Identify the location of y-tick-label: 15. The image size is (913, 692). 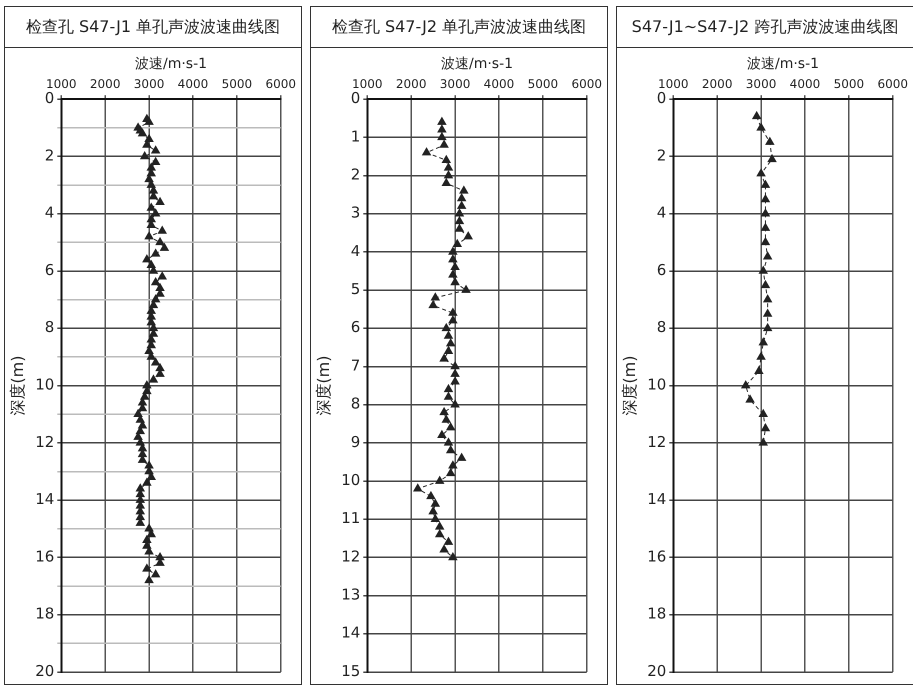
(350, 671).